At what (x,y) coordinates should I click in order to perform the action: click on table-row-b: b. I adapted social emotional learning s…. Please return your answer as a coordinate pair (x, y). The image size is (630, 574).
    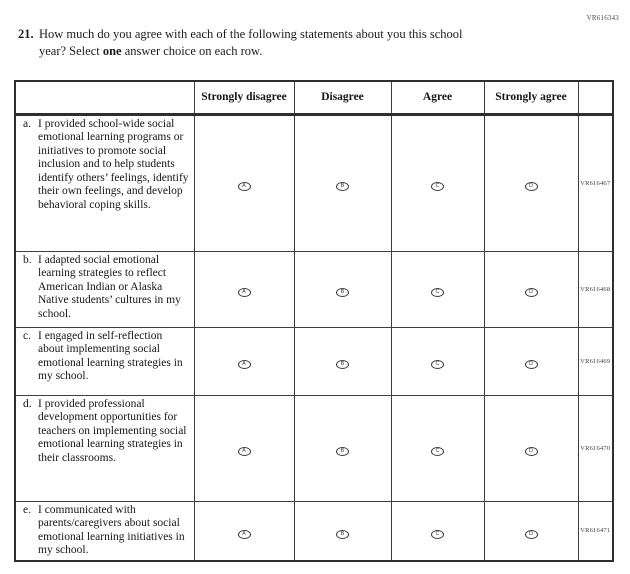
    Looking at the image, I should click on (314, 289).